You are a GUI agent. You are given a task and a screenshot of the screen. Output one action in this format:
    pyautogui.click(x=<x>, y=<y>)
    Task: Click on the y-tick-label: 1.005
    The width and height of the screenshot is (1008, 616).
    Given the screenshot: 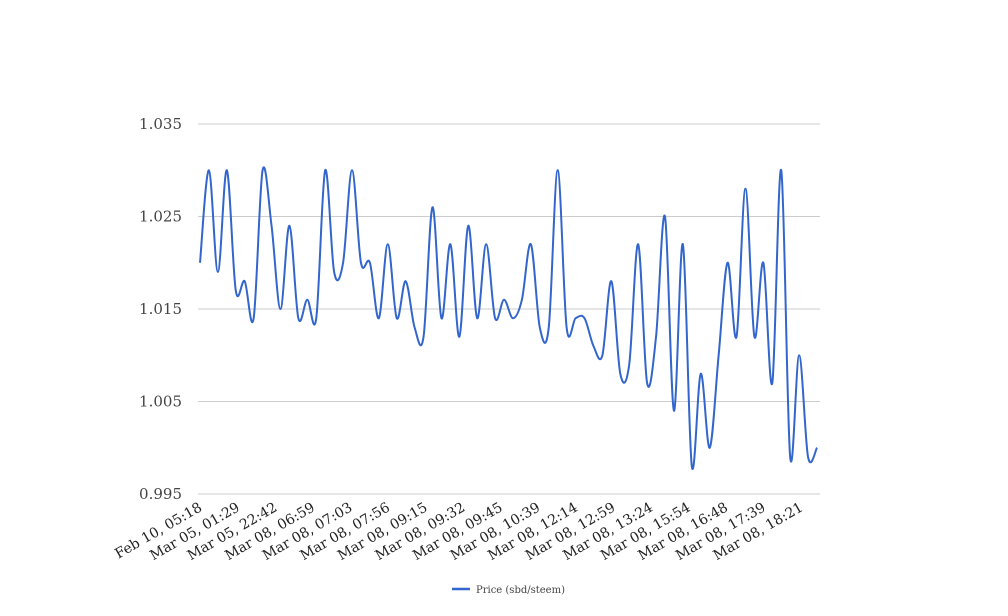 What is the action you would take?
    pyautogui.click(x=160, y=402)
    